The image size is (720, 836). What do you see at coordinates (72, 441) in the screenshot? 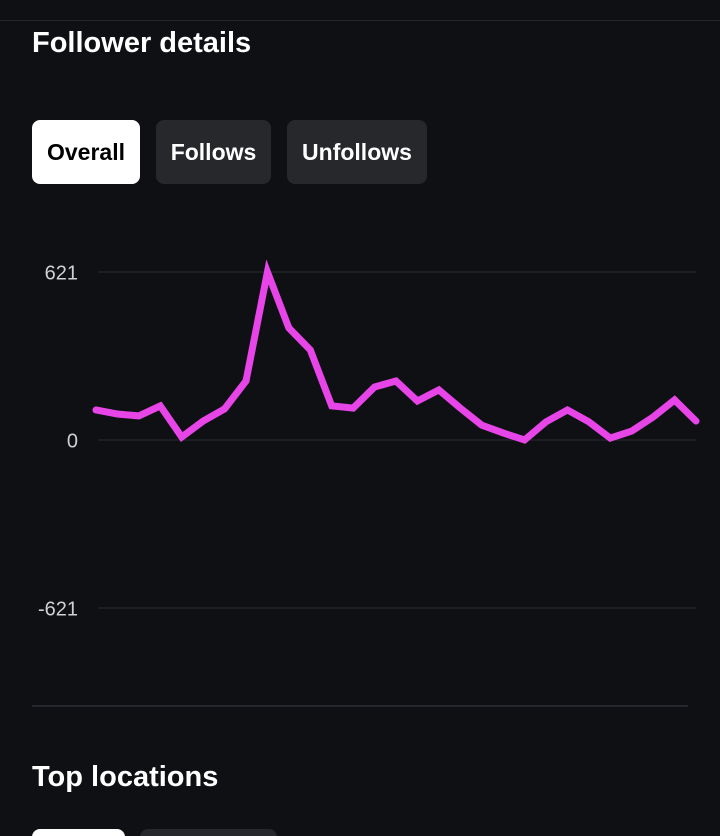
I see `y-tick-label: 0` at bounding box center [72, 441].